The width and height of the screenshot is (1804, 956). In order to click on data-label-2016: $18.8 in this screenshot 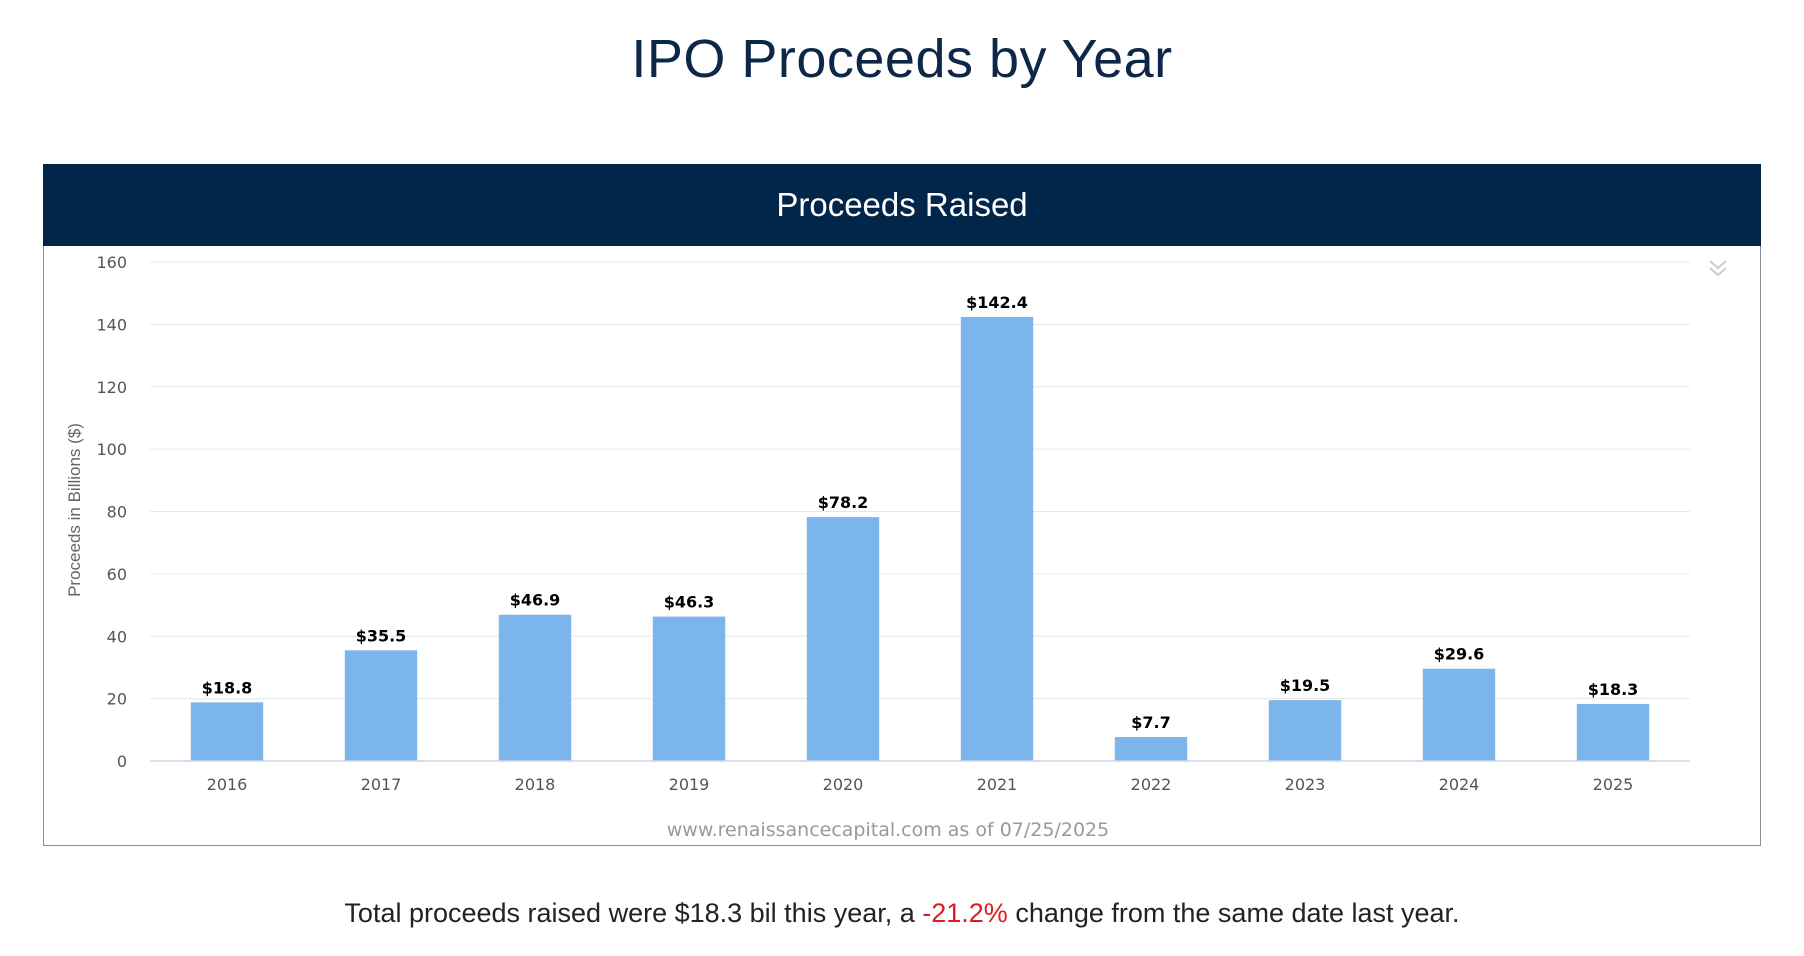, I will do `click(227, 687)`.